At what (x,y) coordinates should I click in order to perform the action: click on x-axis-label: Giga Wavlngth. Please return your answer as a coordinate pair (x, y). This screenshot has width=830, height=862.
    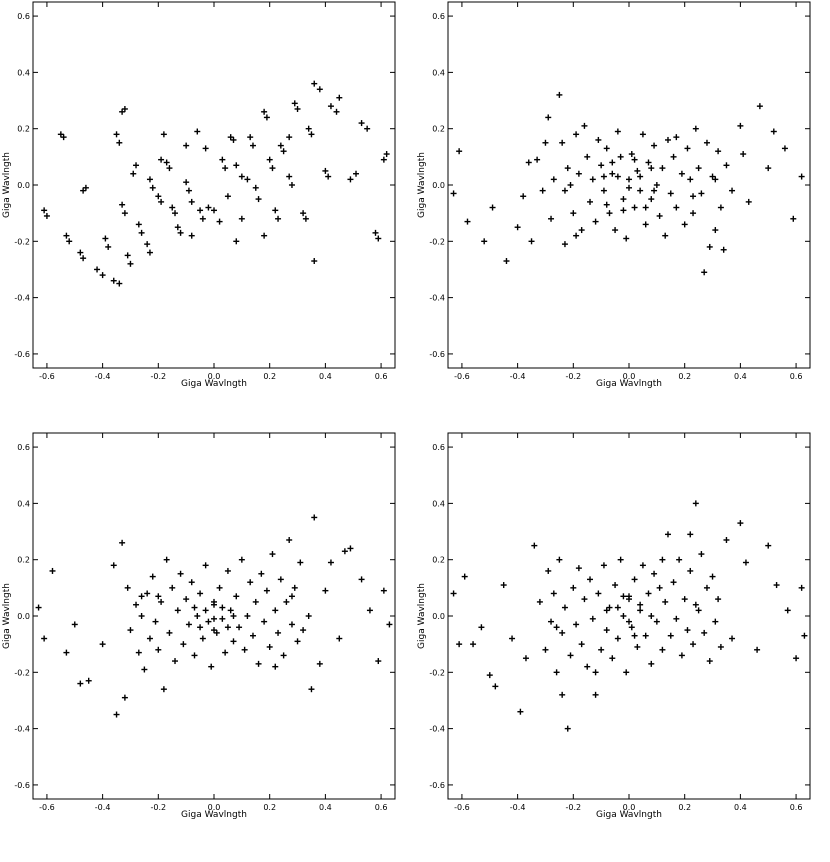
    Looking at the image, I should click on (629, 815).